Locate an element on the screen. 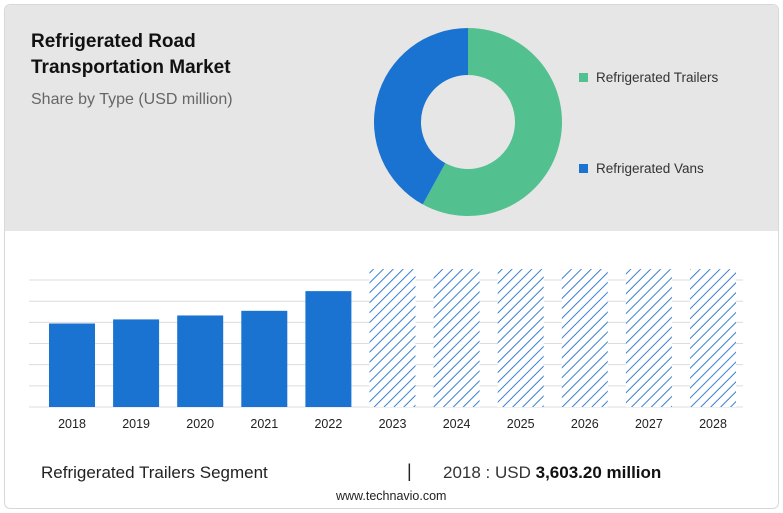  legend-label-vans: Refrigerated Vans is located at coordinates (650, 168).